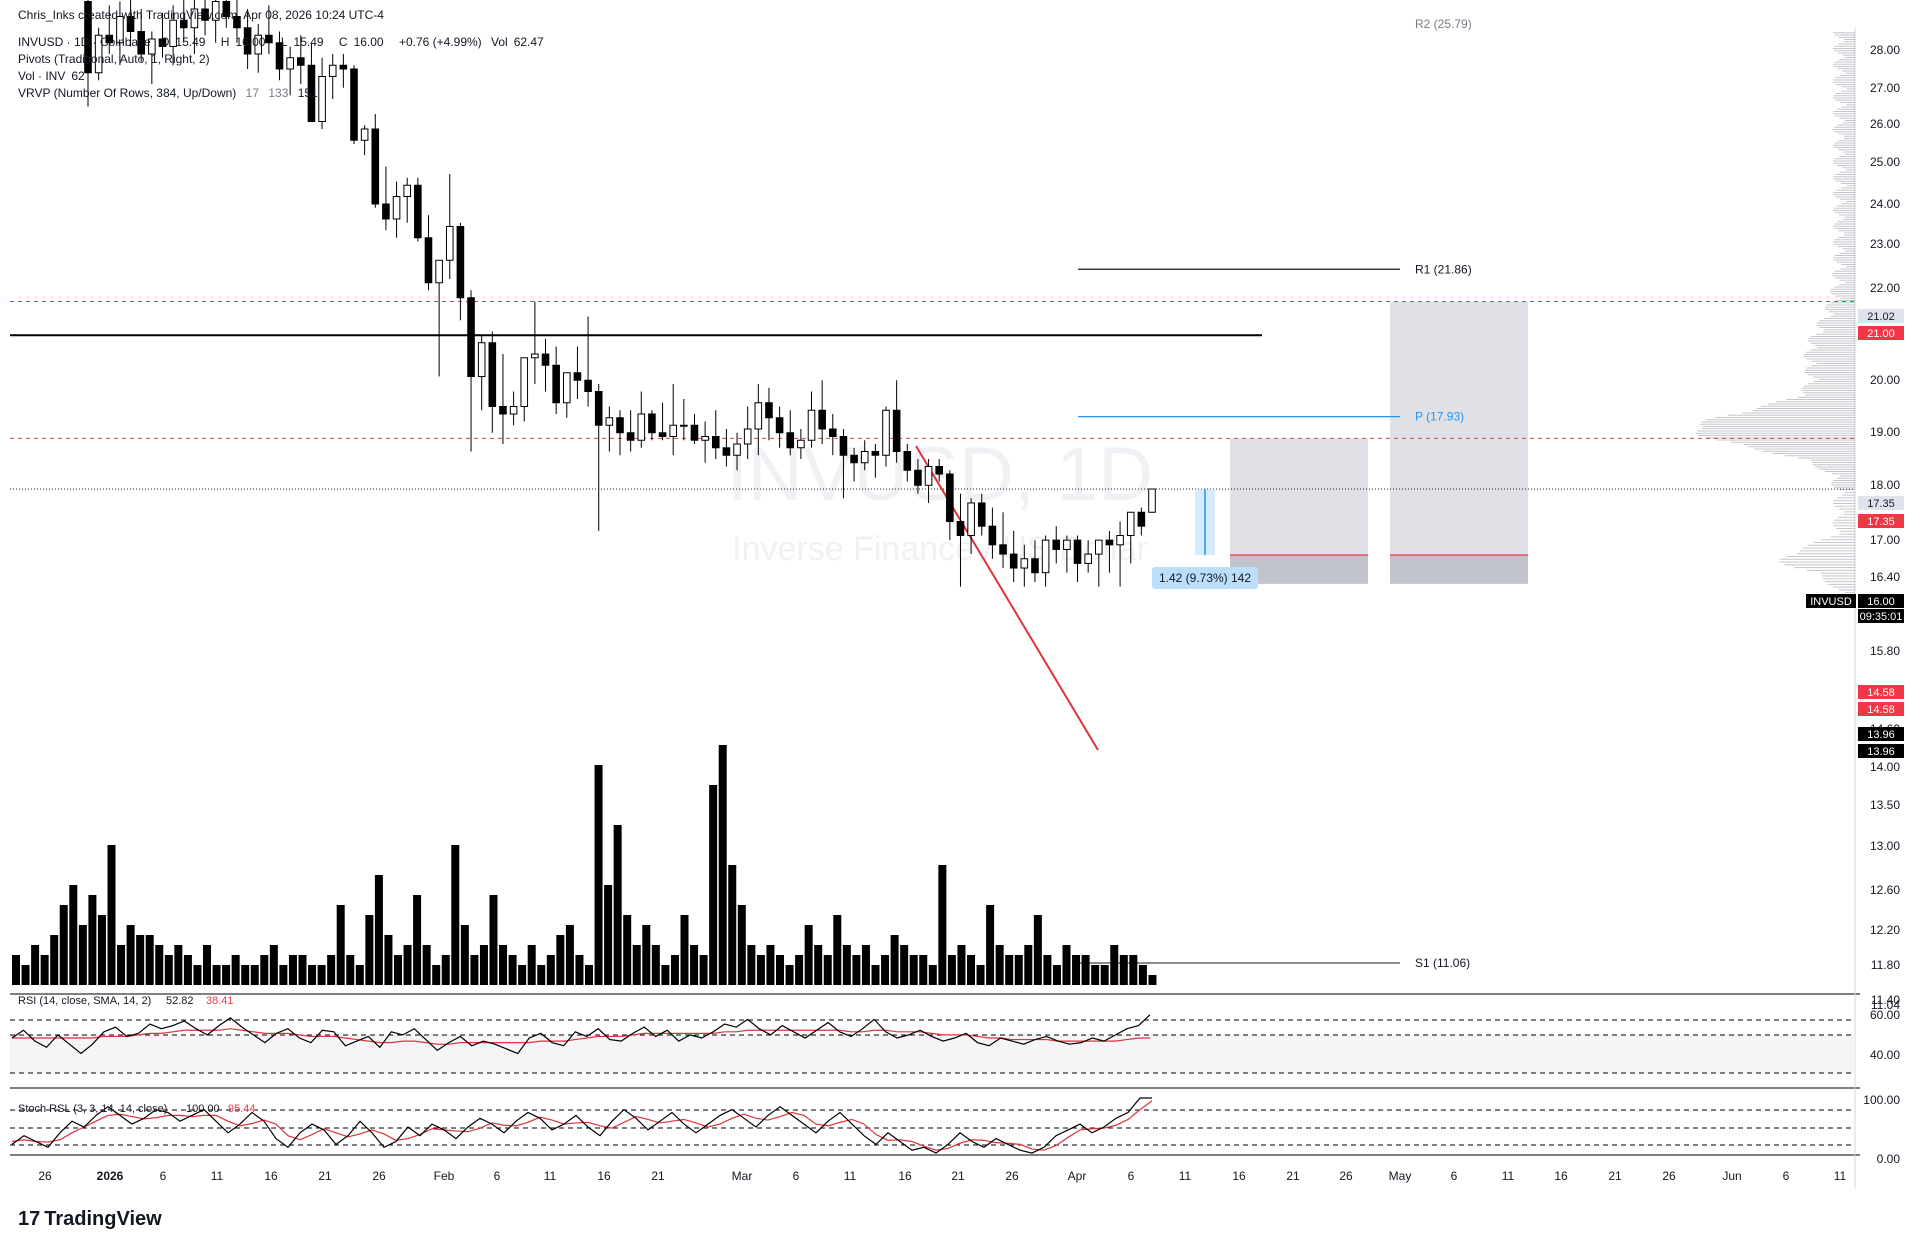 The image size is (1928, 1248). Describe the element at coordinates (1885, 1005) in the screenshot. I see `price-axis-tick: 11.04` at that location.